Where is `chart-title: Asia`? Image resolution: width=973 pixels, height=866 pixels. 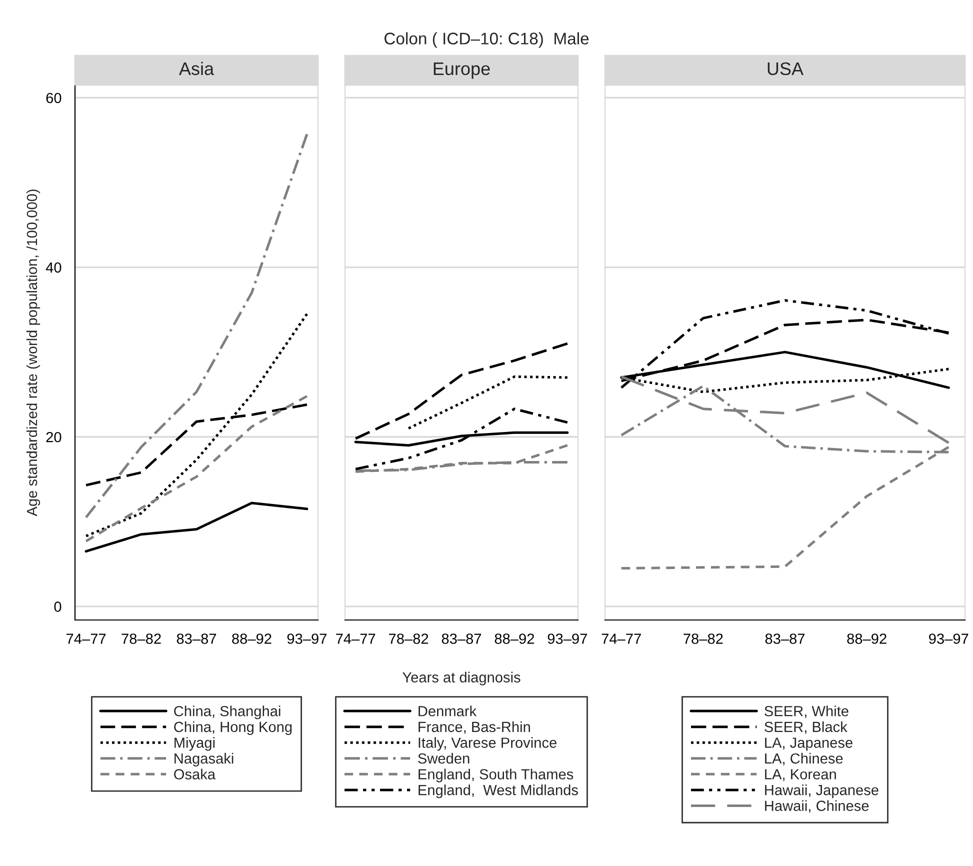
chart-title: Asia is located at coordinates (196, 69).